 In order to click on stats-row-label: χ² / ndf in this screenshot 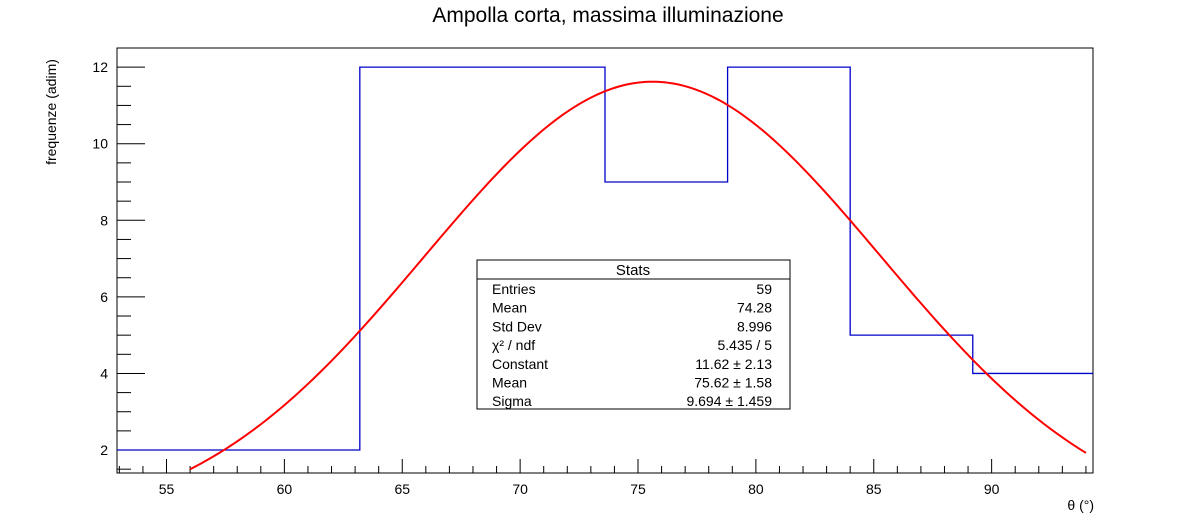, I will do `click(513, 345)`.